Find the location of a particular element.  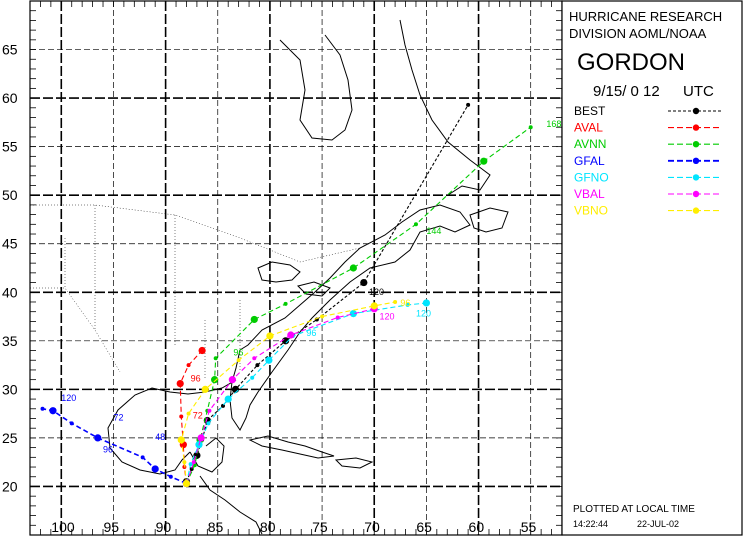

track-hour-label: 144 is located at coordinates (433, 231).